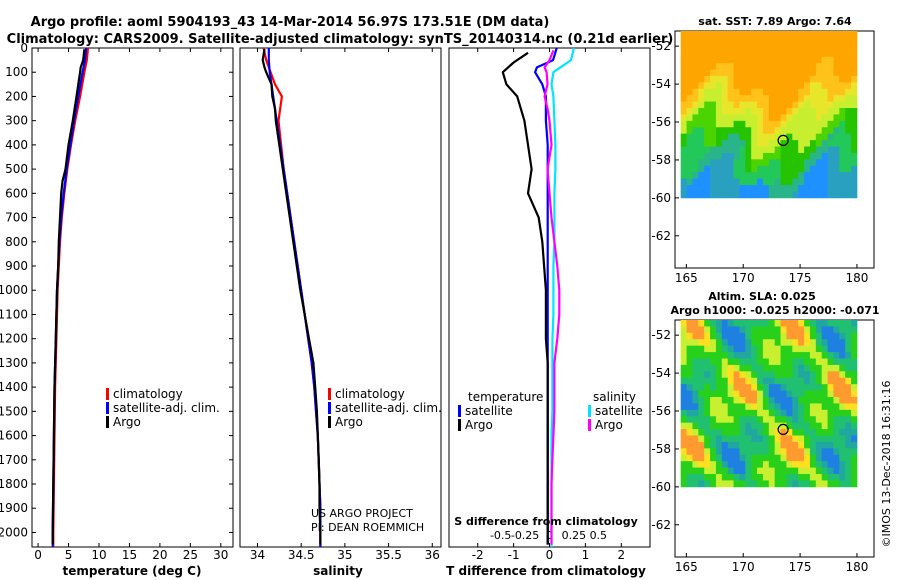  What do you see at coordinates (759, 451) in the screenshot?
I see `sla-map-axes: 165 170 175 180-52-54-56-58-60-62` at bounding box center [759, 451].